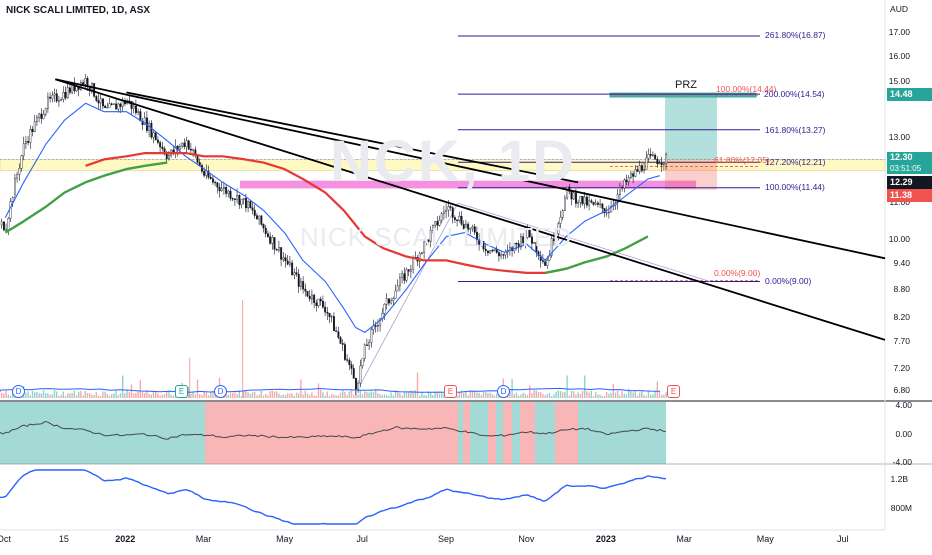  What do you see at coordinates (795, 130) in the screenshot?
I see `fib-label-1618: 161.80%(13.27)` at bounding box center [795, 130].